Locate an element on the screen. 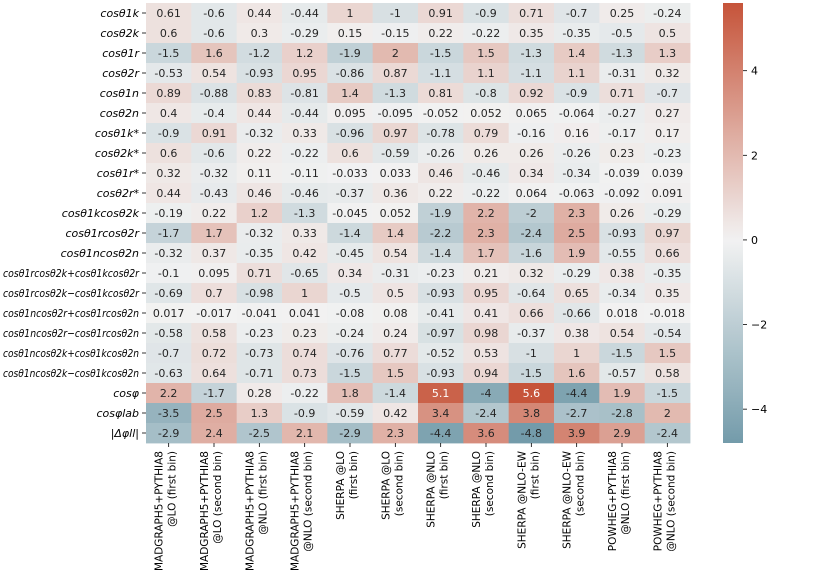 The image size is (830, 586). cell-value-label: -0.8 is located at coordinates (485, 93).